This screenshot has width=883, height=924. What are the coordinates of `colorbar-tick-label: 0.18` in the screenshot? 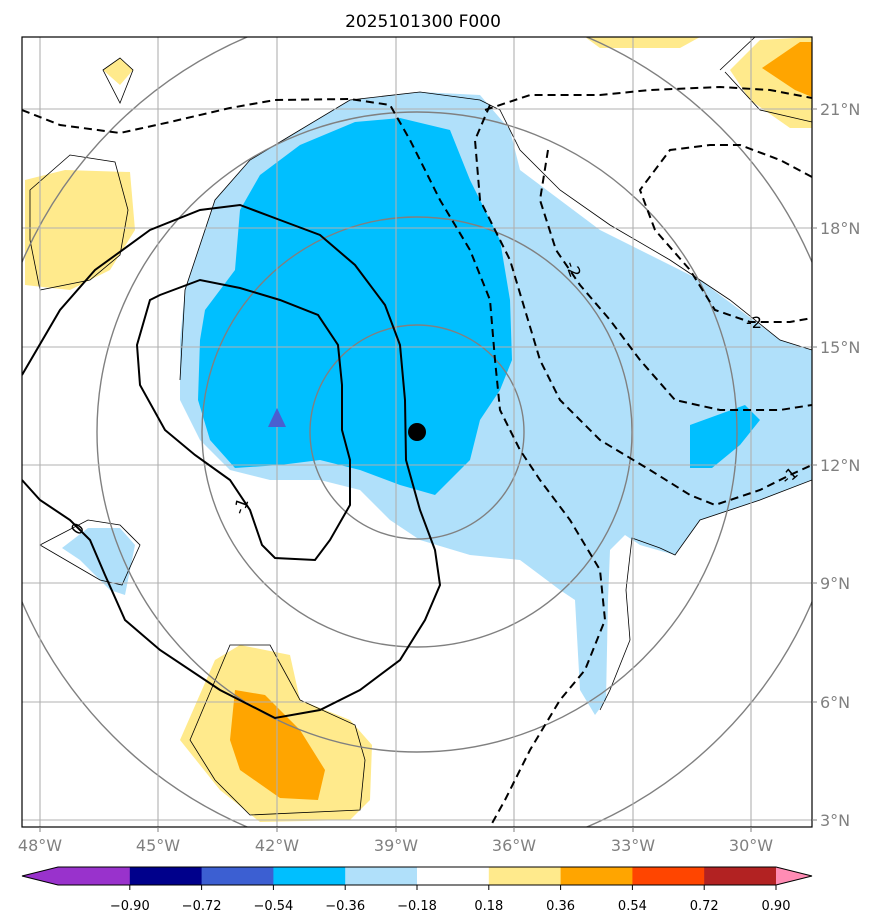 It's located at (488, 906).